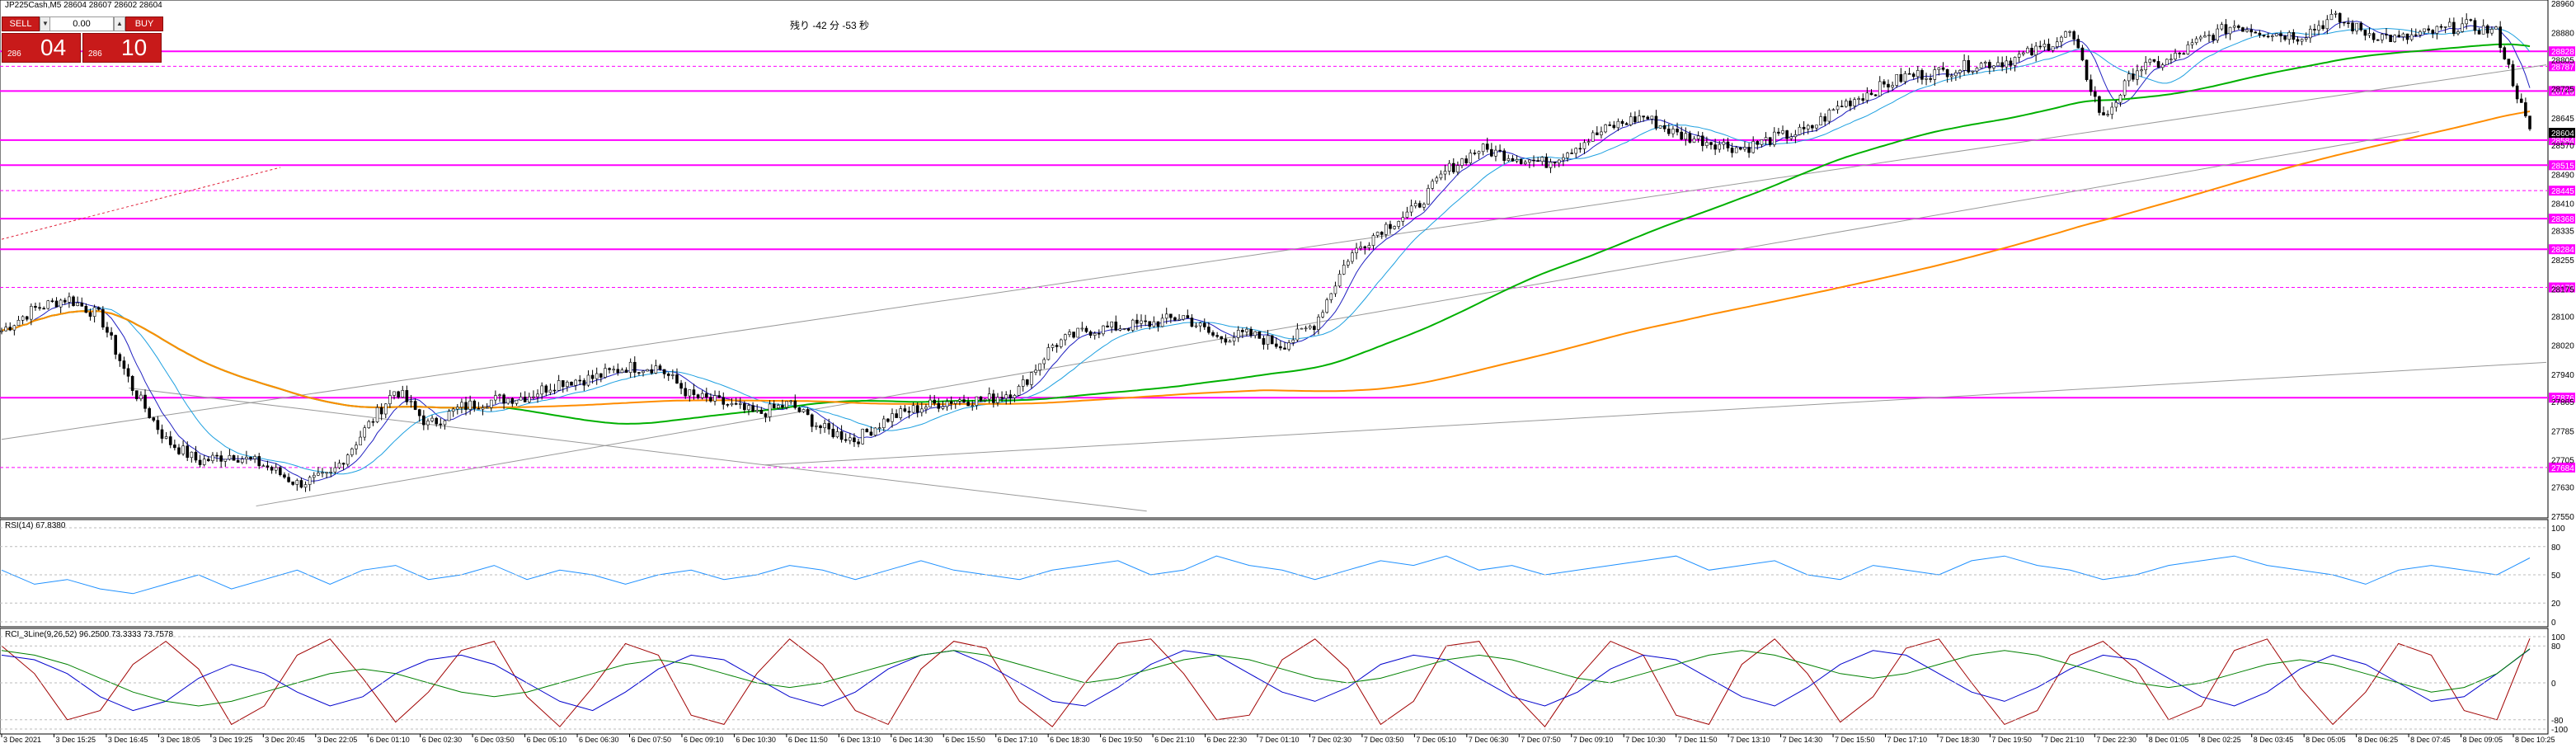 The image size is (2576, 748). Describe the element at coordinates (1266, 575) in the screenshot. I see `rsi-series` at that location.